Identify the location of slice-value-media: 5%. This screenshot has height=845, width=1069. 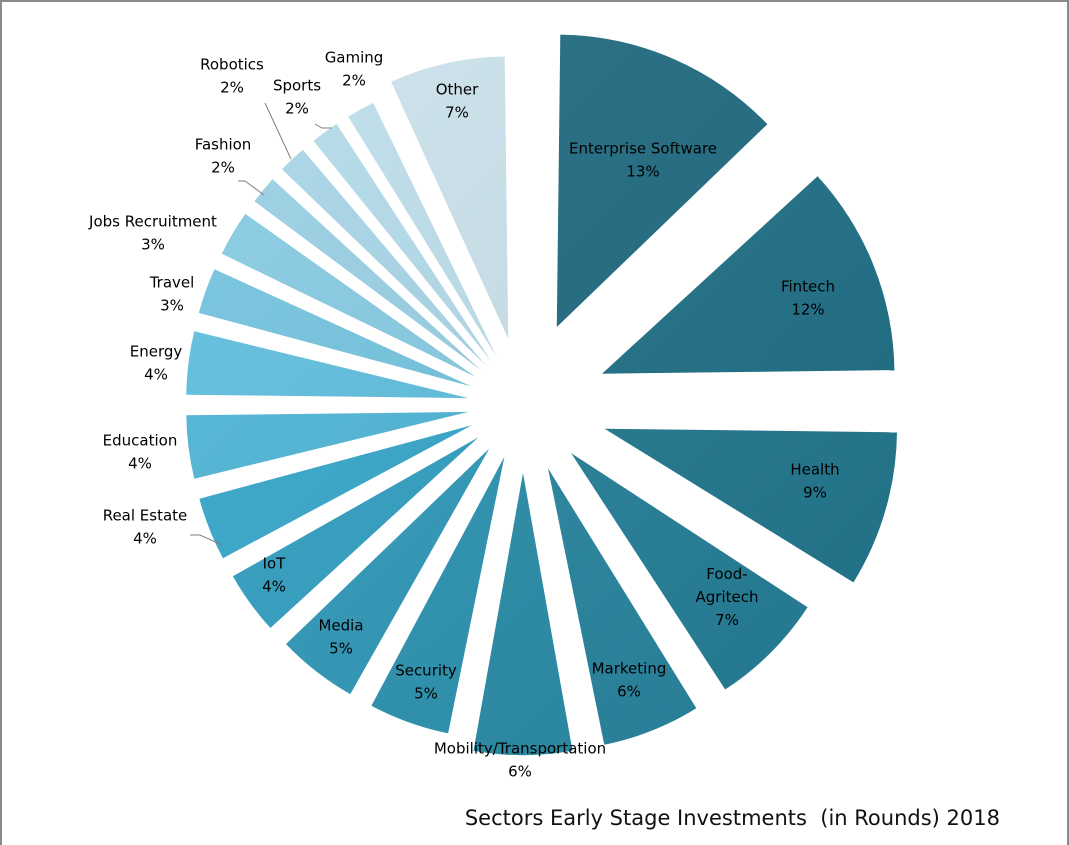
(341, 649).